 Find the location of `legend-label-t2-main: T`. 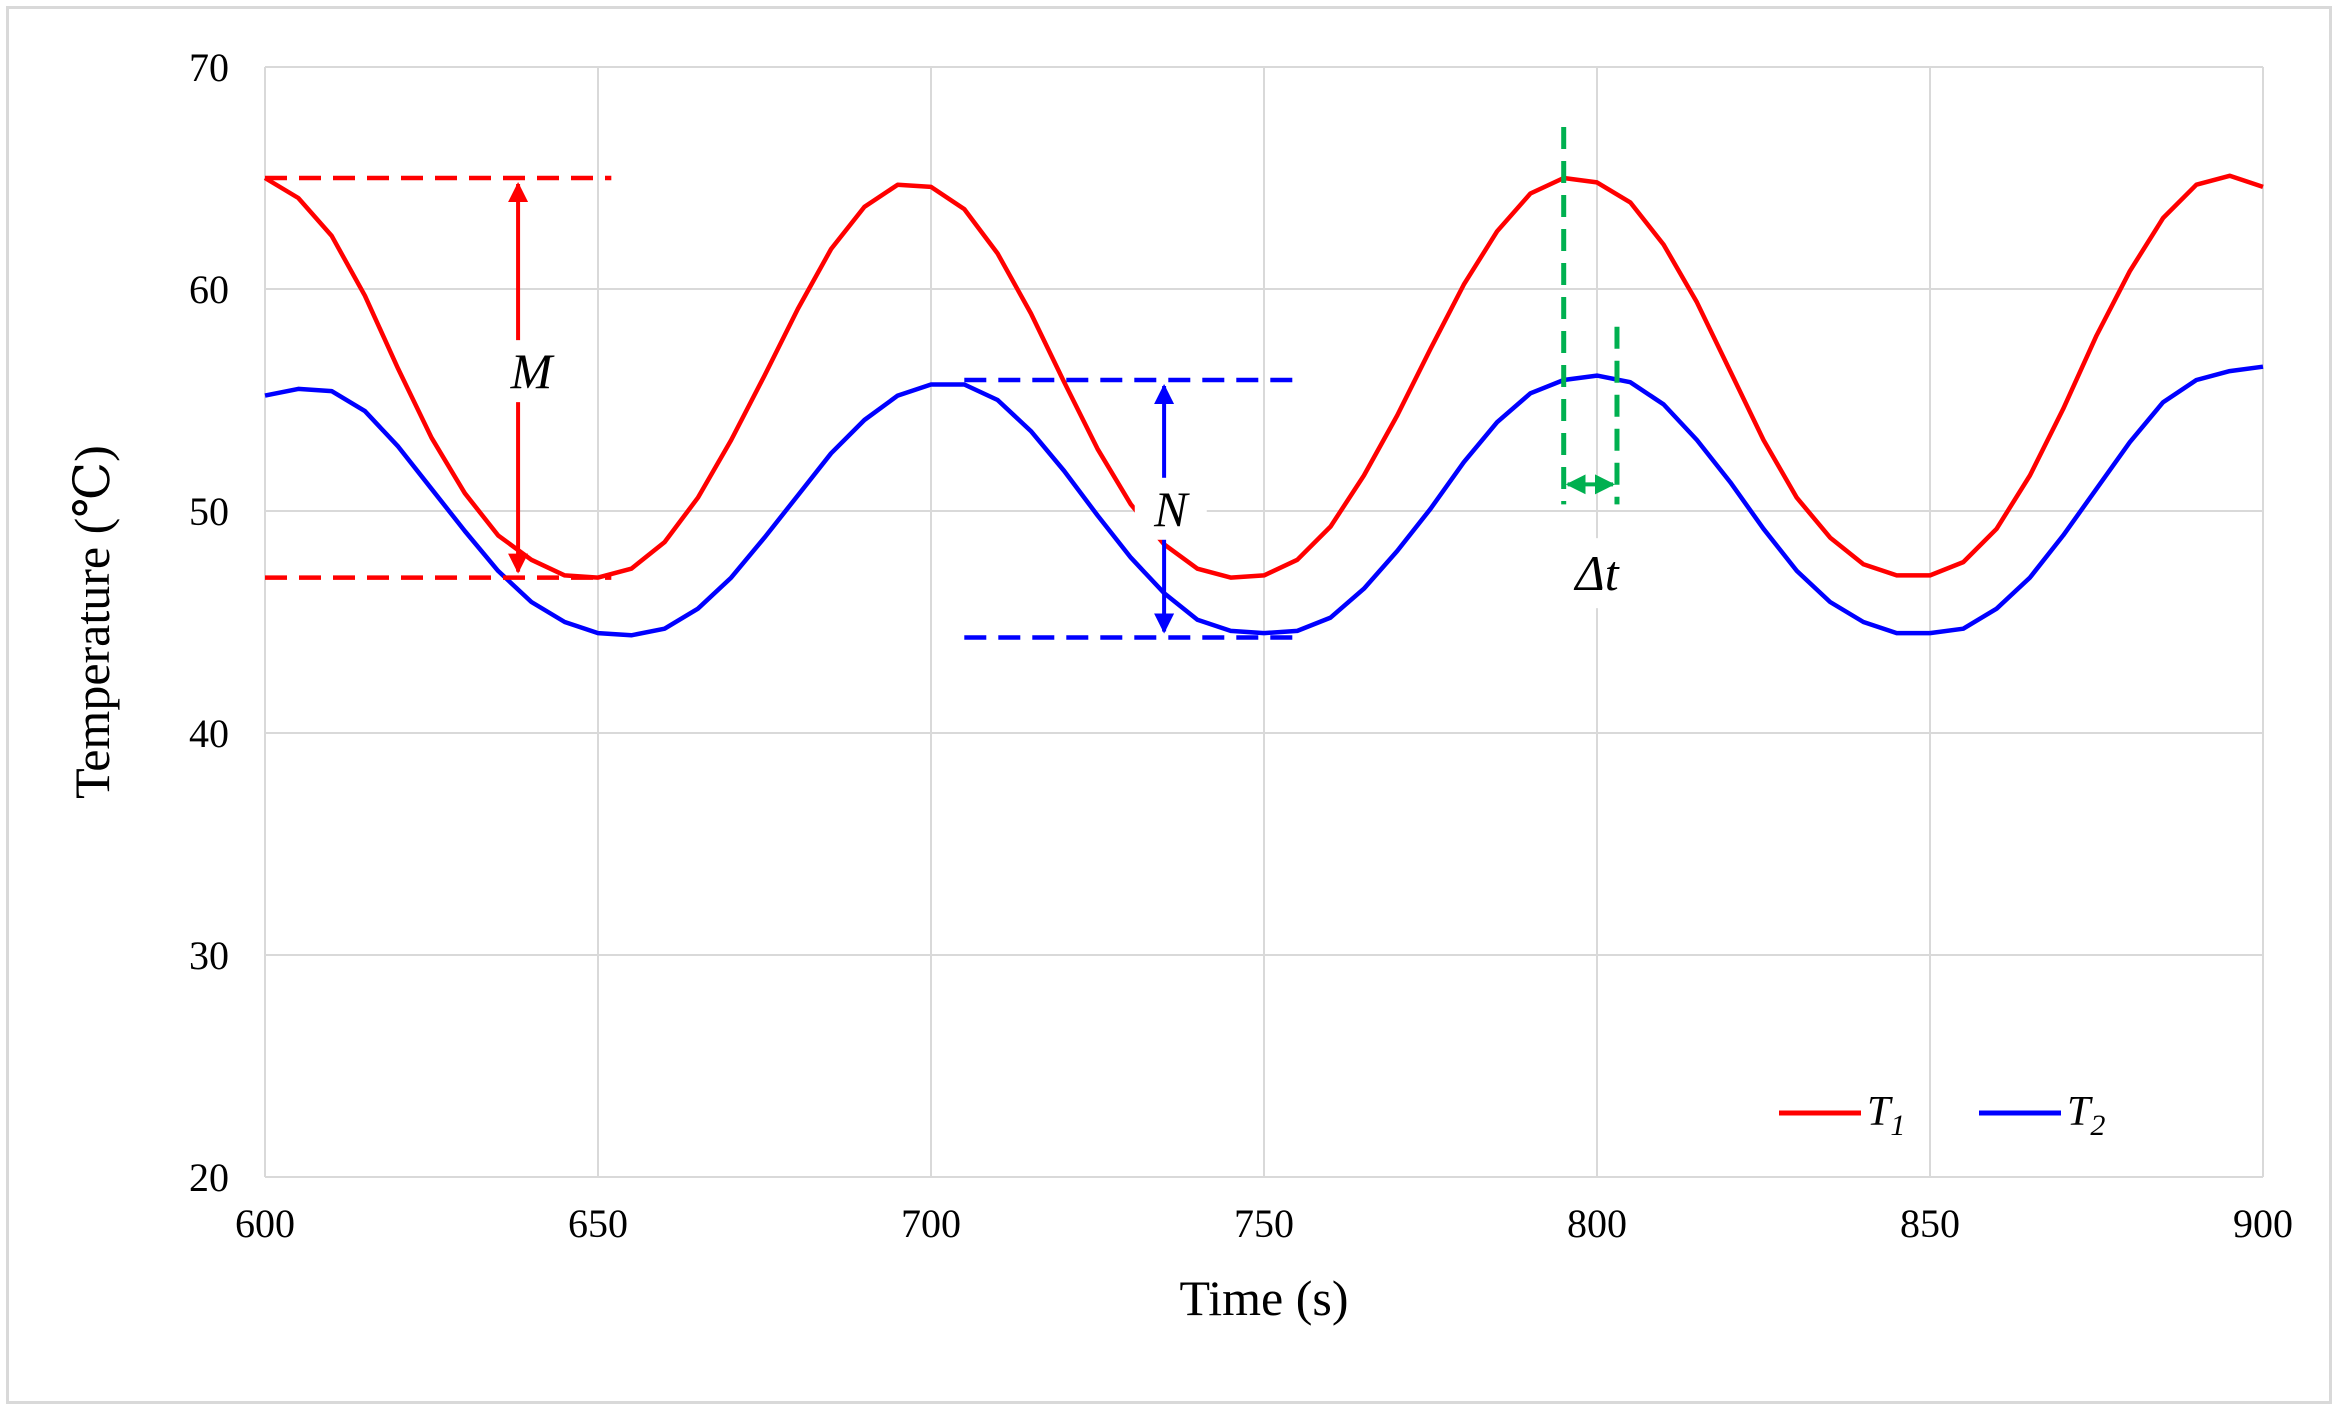

legend-label-t2-main: T is located at coordinates (2080, 1112).